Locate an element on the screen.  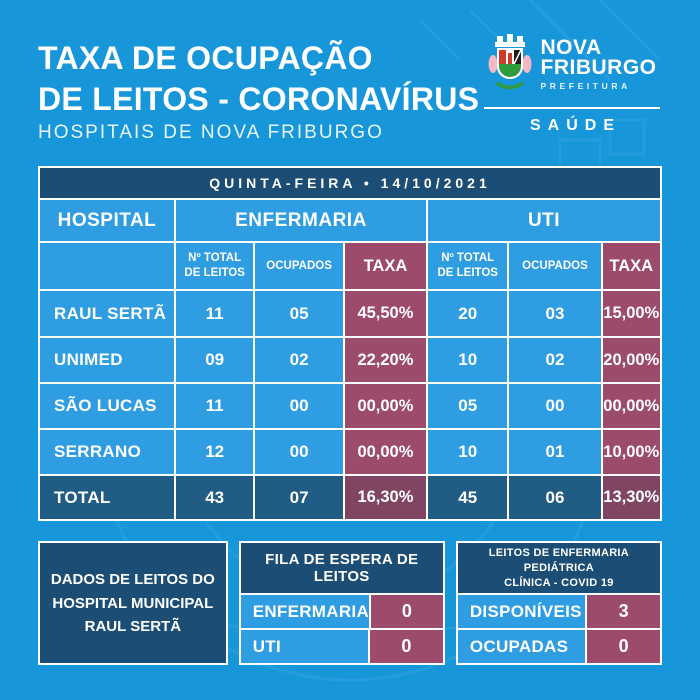
row-serrano-uti-total: 10 is located at coordinates (468, 452).